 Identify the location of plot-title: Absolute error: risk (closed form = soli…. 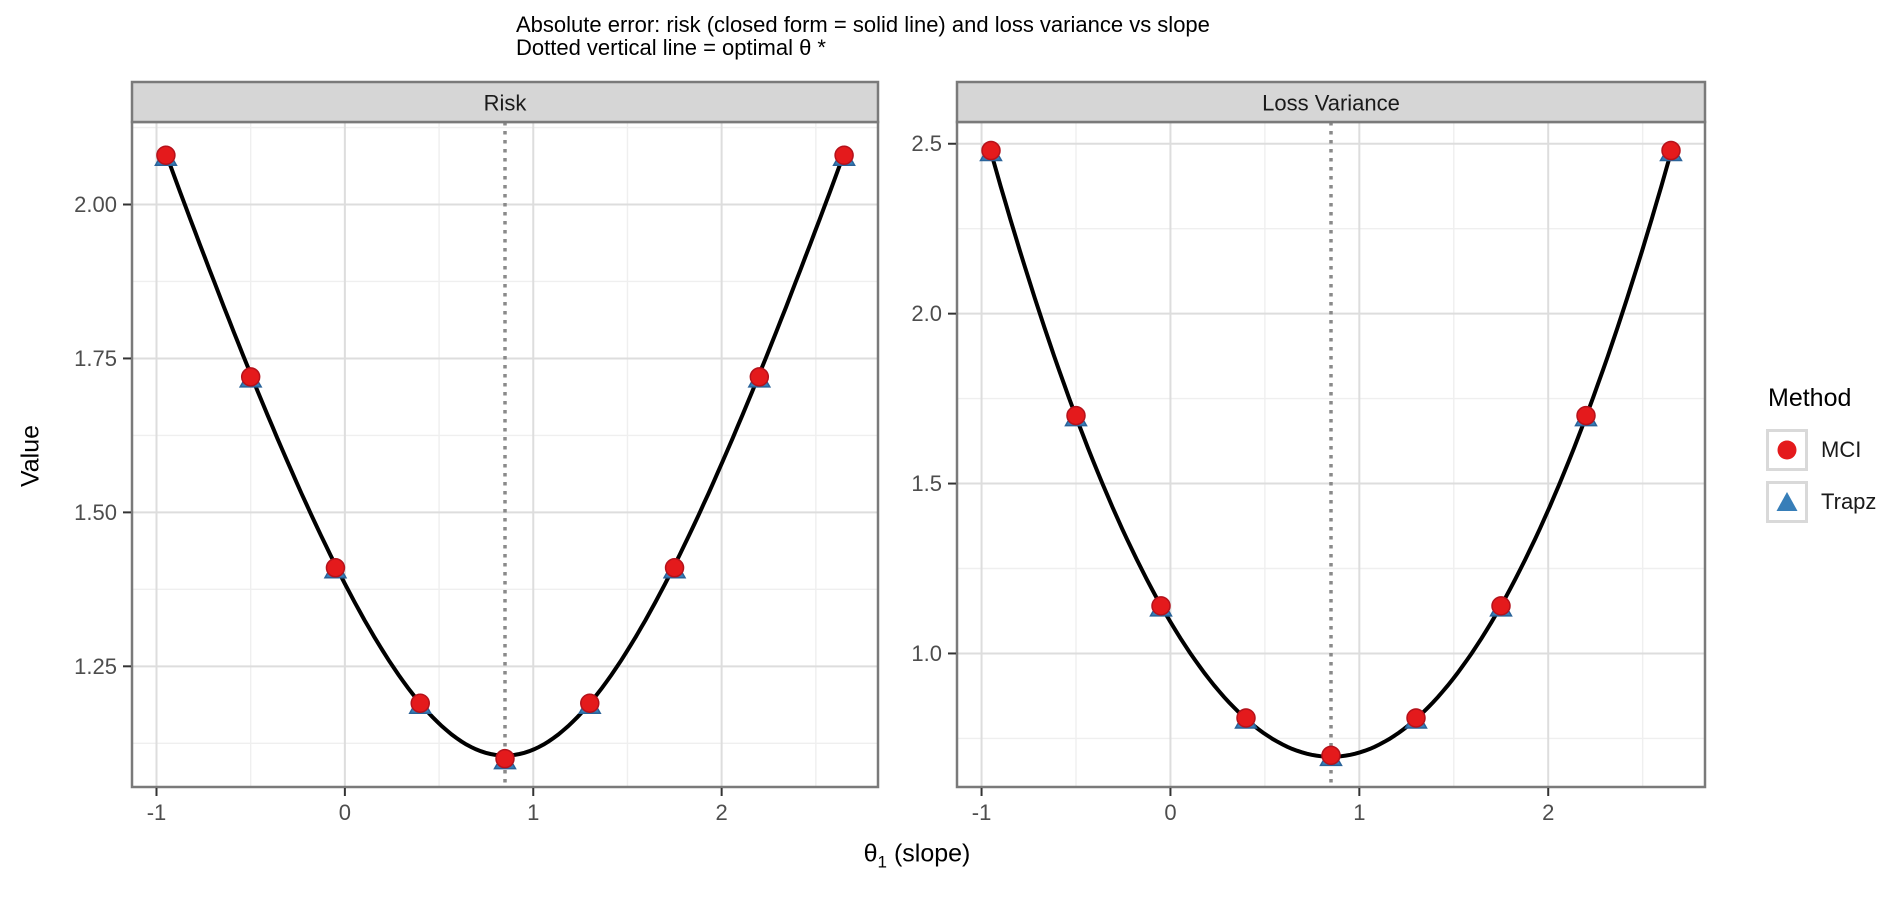
(863, 36).